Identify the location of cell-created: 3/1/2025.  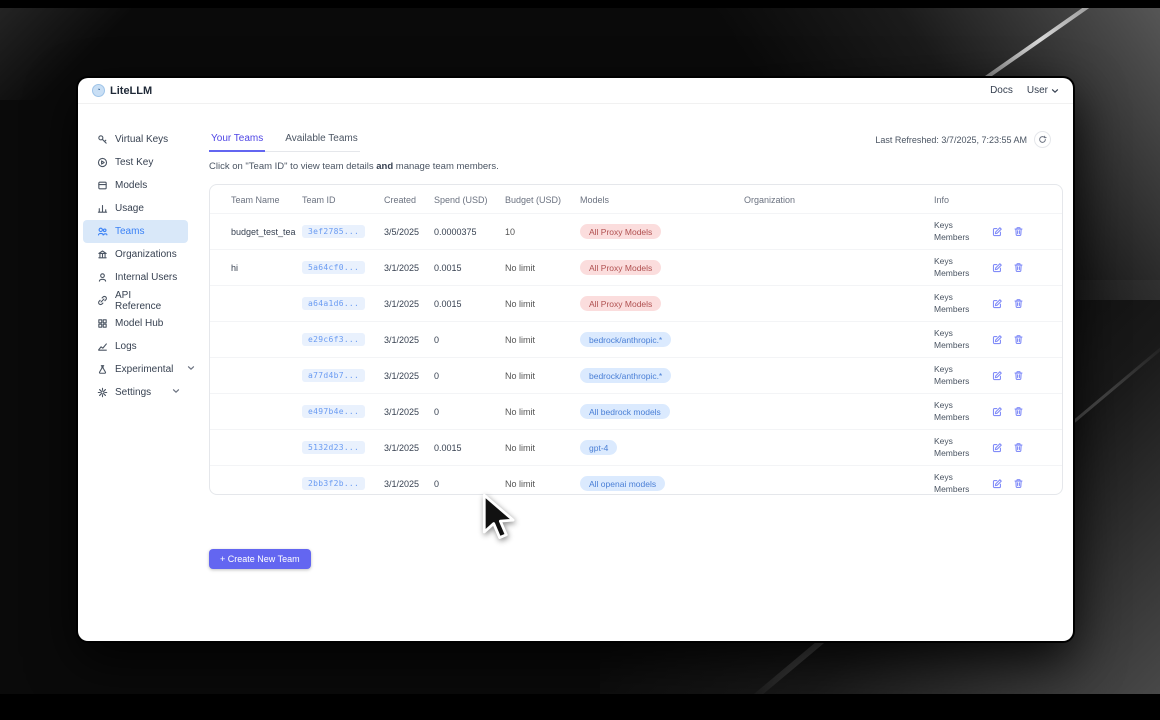
(403, 267).